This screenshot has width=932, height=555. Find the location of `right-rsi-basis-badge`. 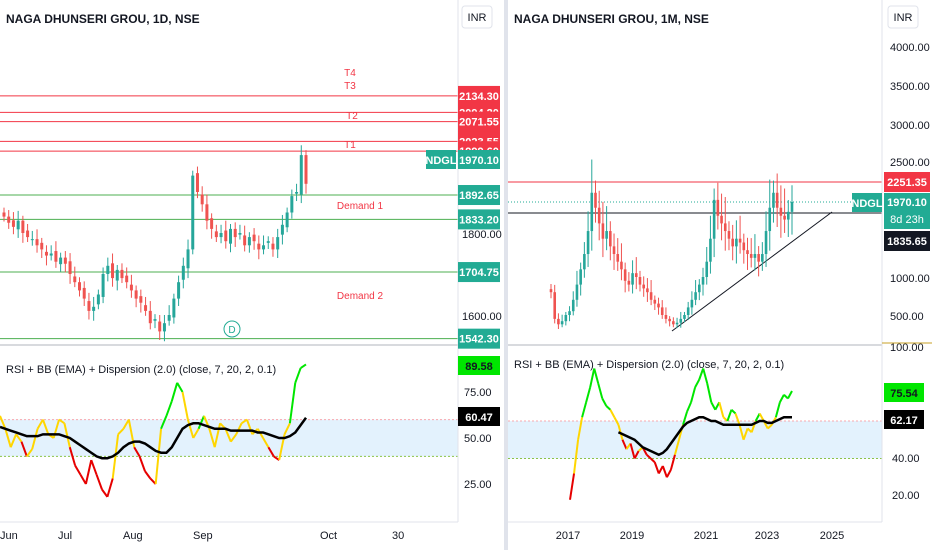

right-rsi-basis-badge is located at coordinates (904, 419).